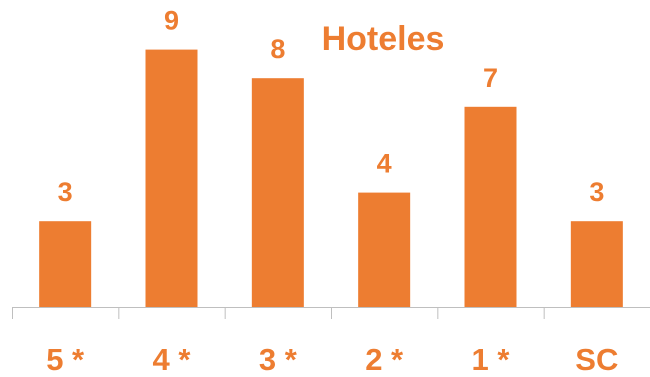 Image resolution: width=650 pixels, height=377 pixels. What do you see at coordinates (383, 39) in the screenshot?
I see `chart-title: Hoteles` at bounding box center [383, 39].